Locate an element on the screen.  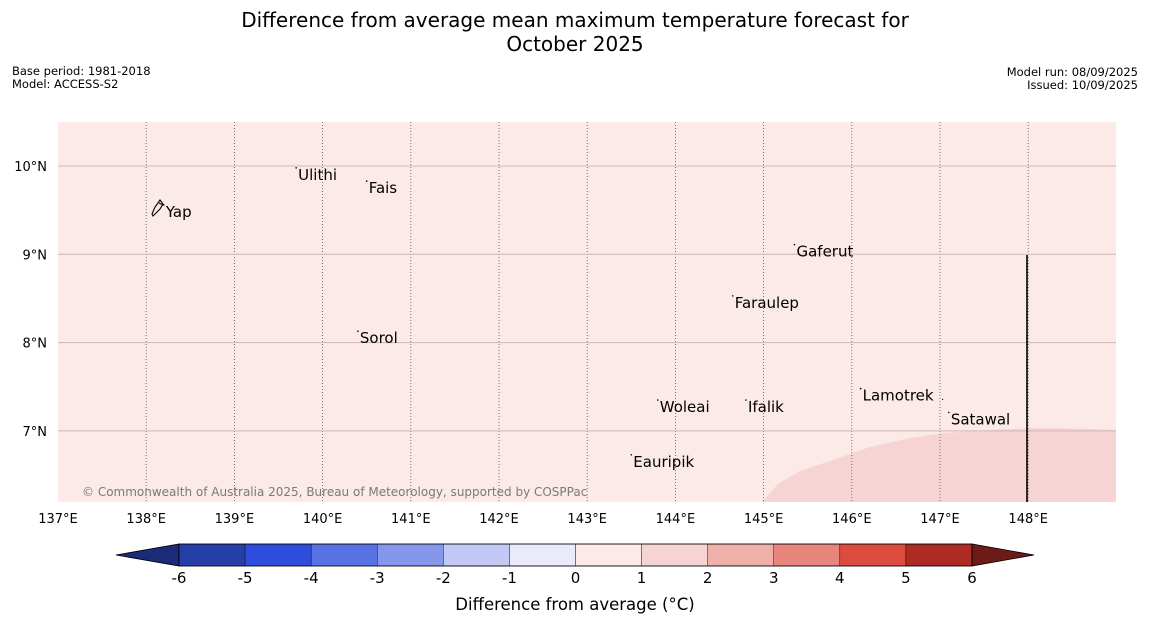
colorbar-label: Difference from average (°C) is located at coordinates (575, 604).